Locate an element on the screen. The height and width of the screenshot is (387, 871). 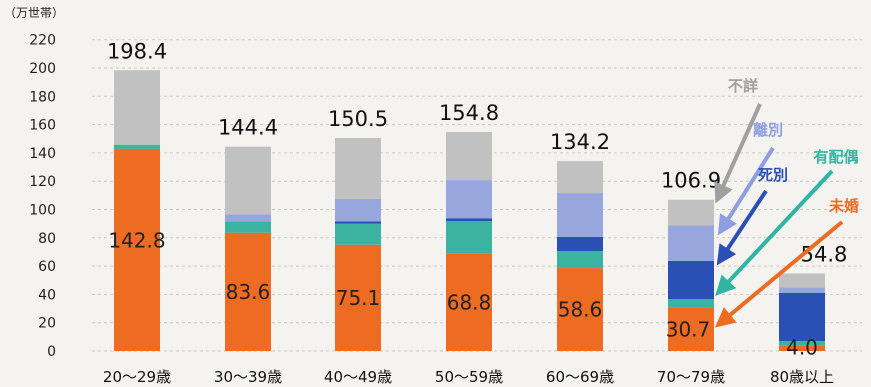
y-tick-label: 200 is located at coordinates (42, 69).